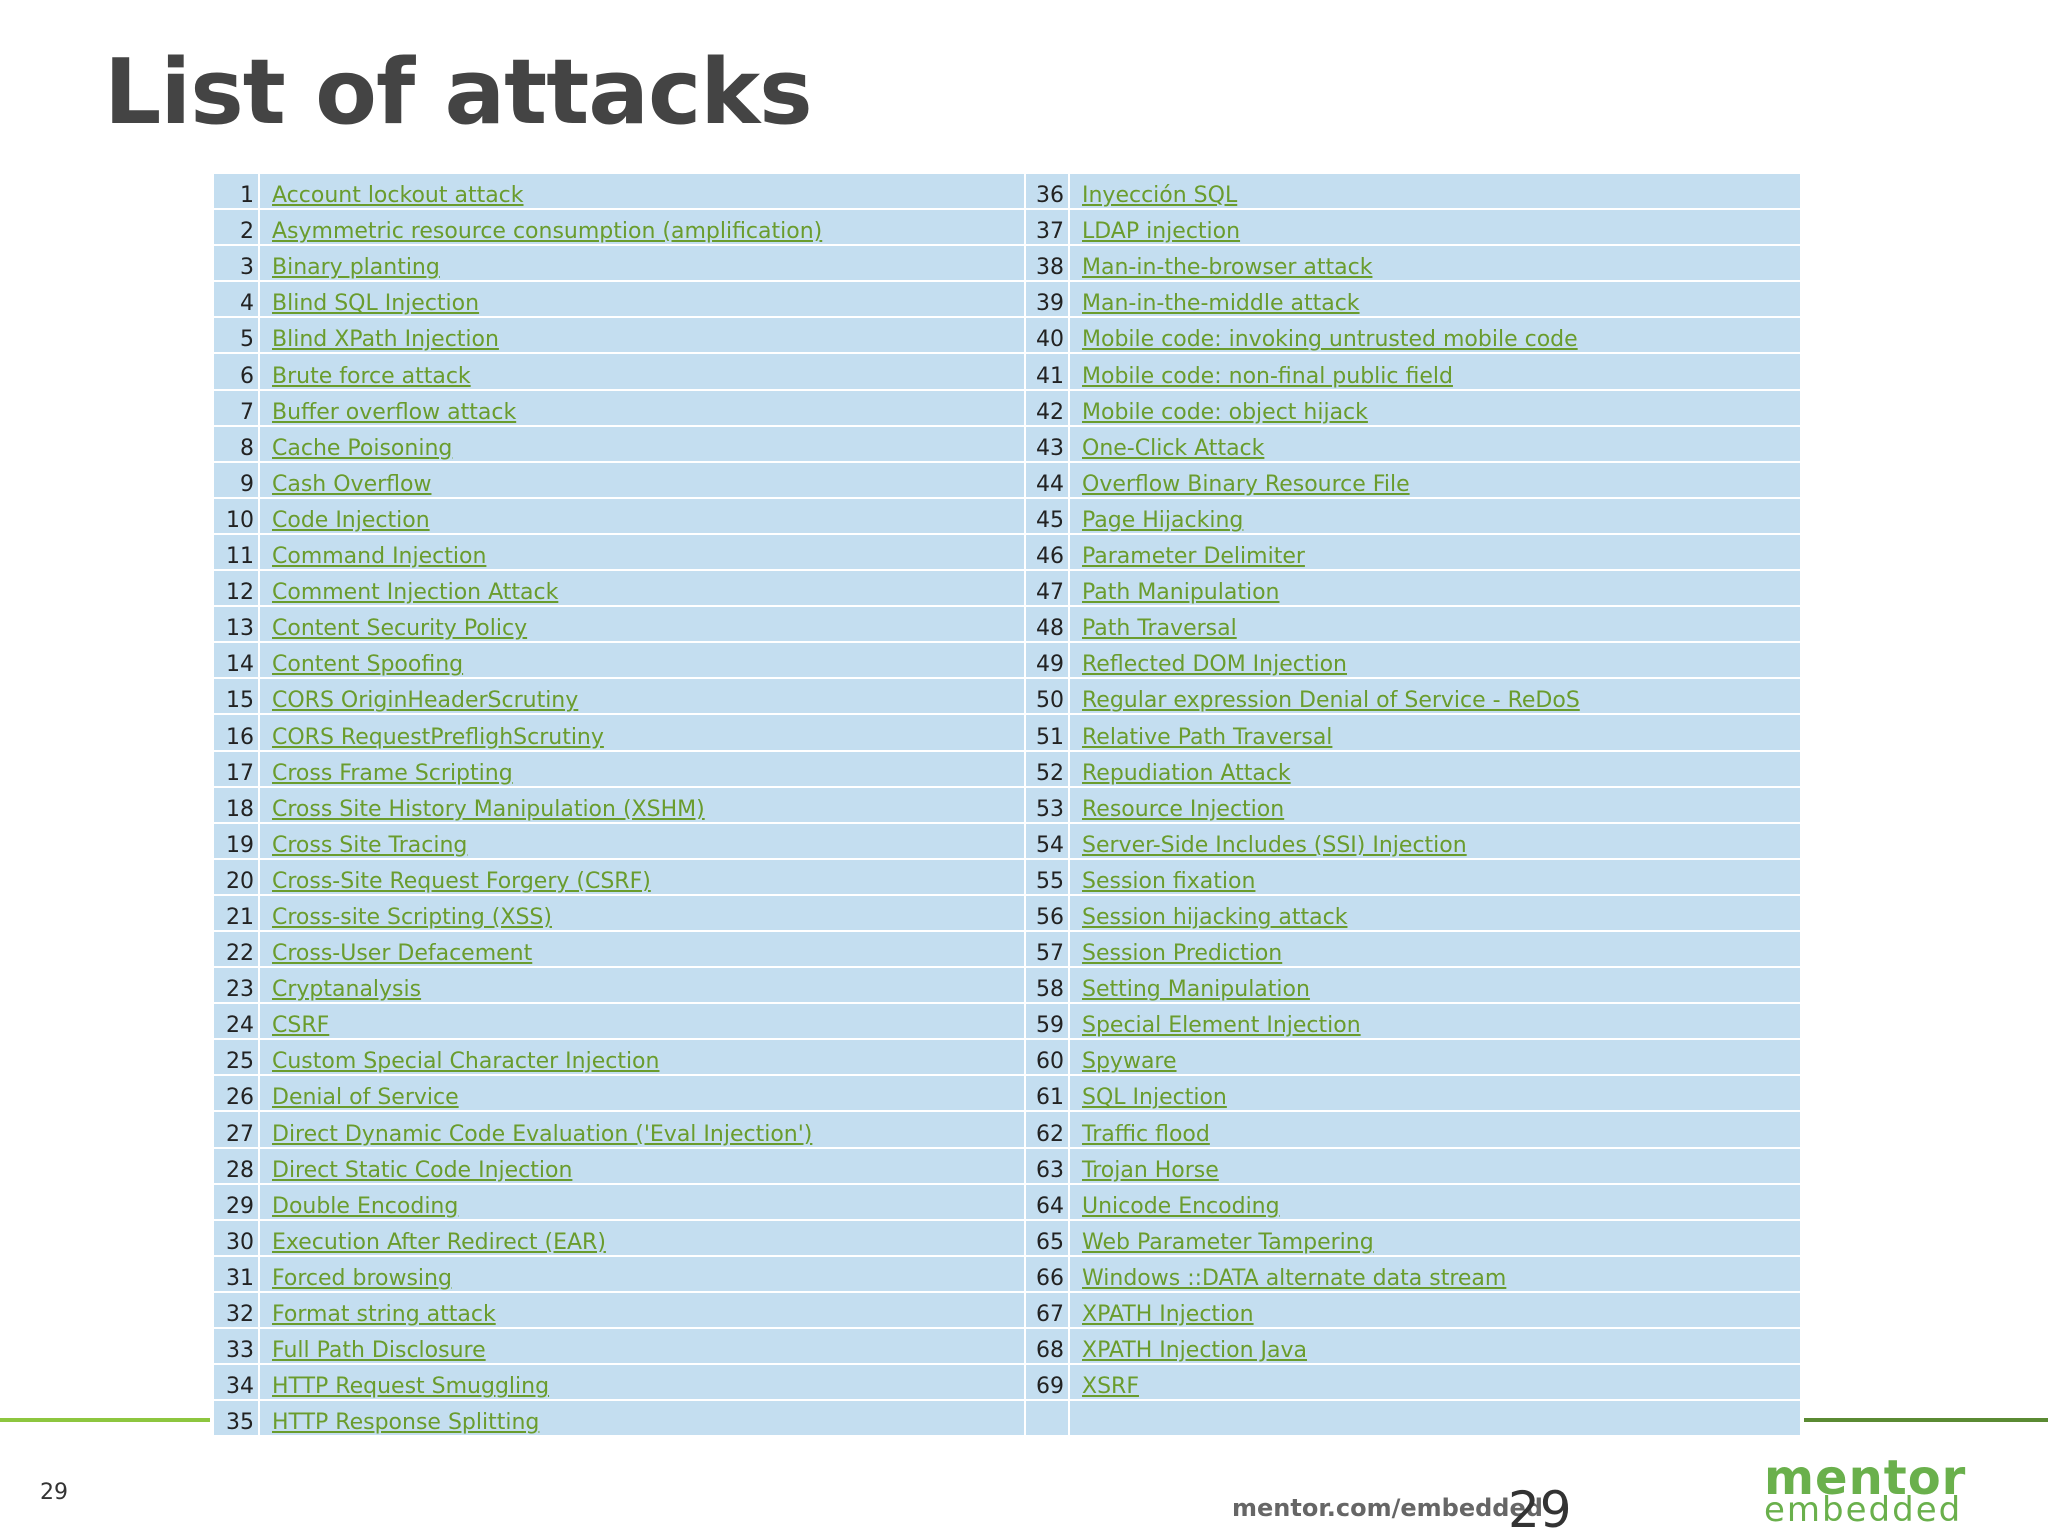 The image size is (2048, 1539). I want to click on attack-cell: Traffic flood, so click(1435, 1129).